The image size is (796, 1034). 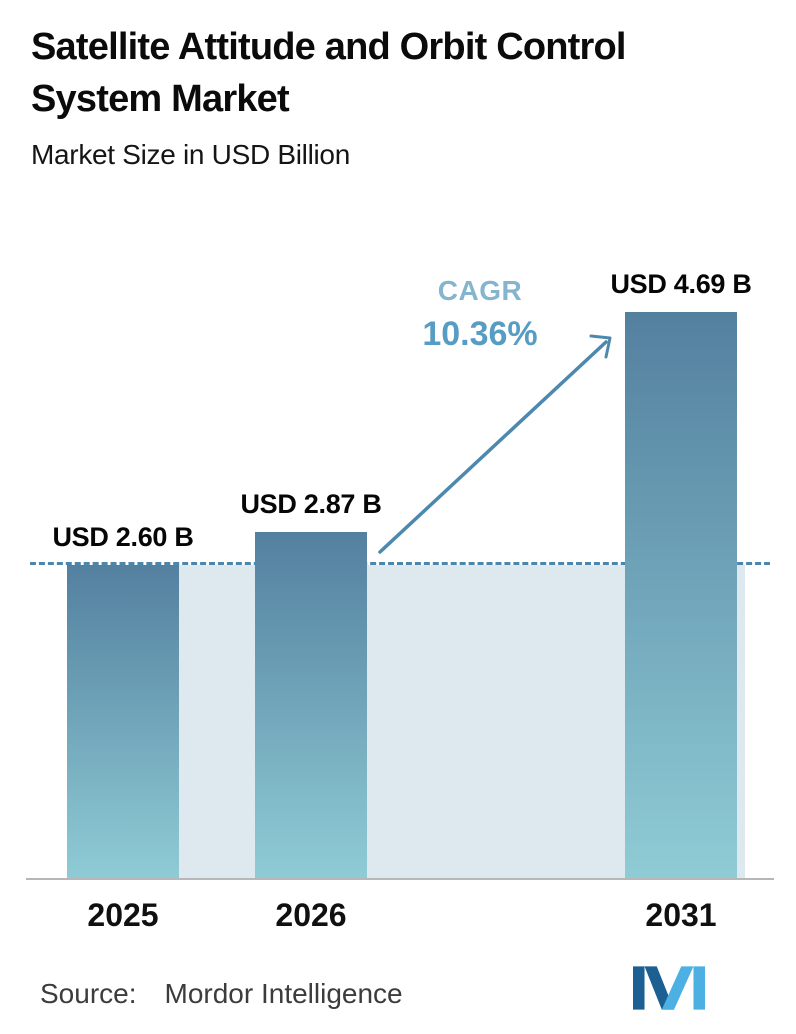 I want to click on bar-group-2031: USD 4.69 B, so click(x=681, y=574).